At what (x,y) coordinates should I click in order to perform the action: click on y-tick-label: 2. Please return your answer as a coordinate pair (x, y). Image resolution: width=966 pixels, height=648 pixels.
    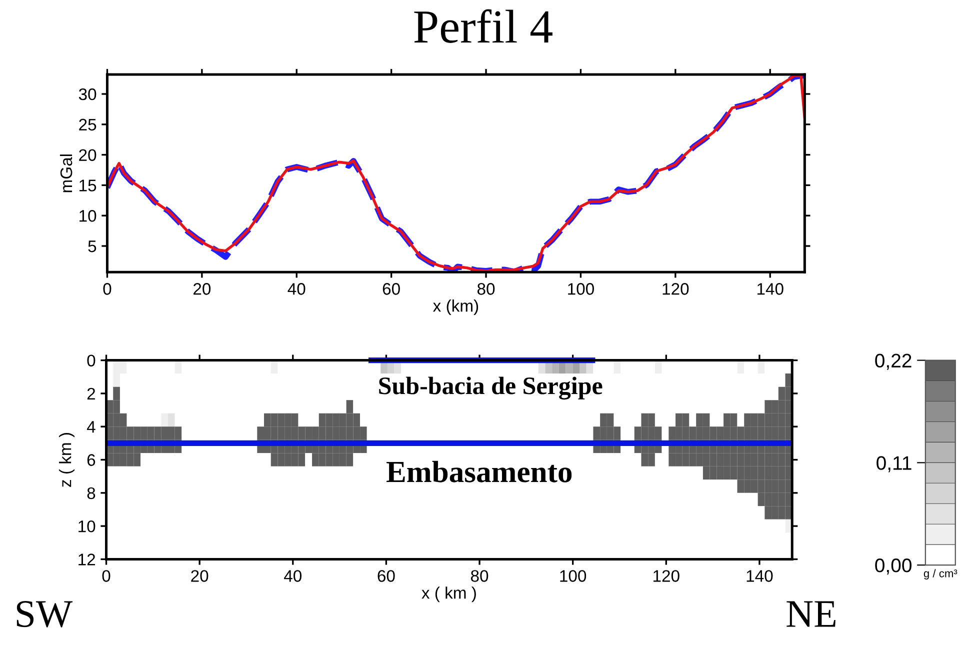
    Looking at the image, I should click on (91, 394).